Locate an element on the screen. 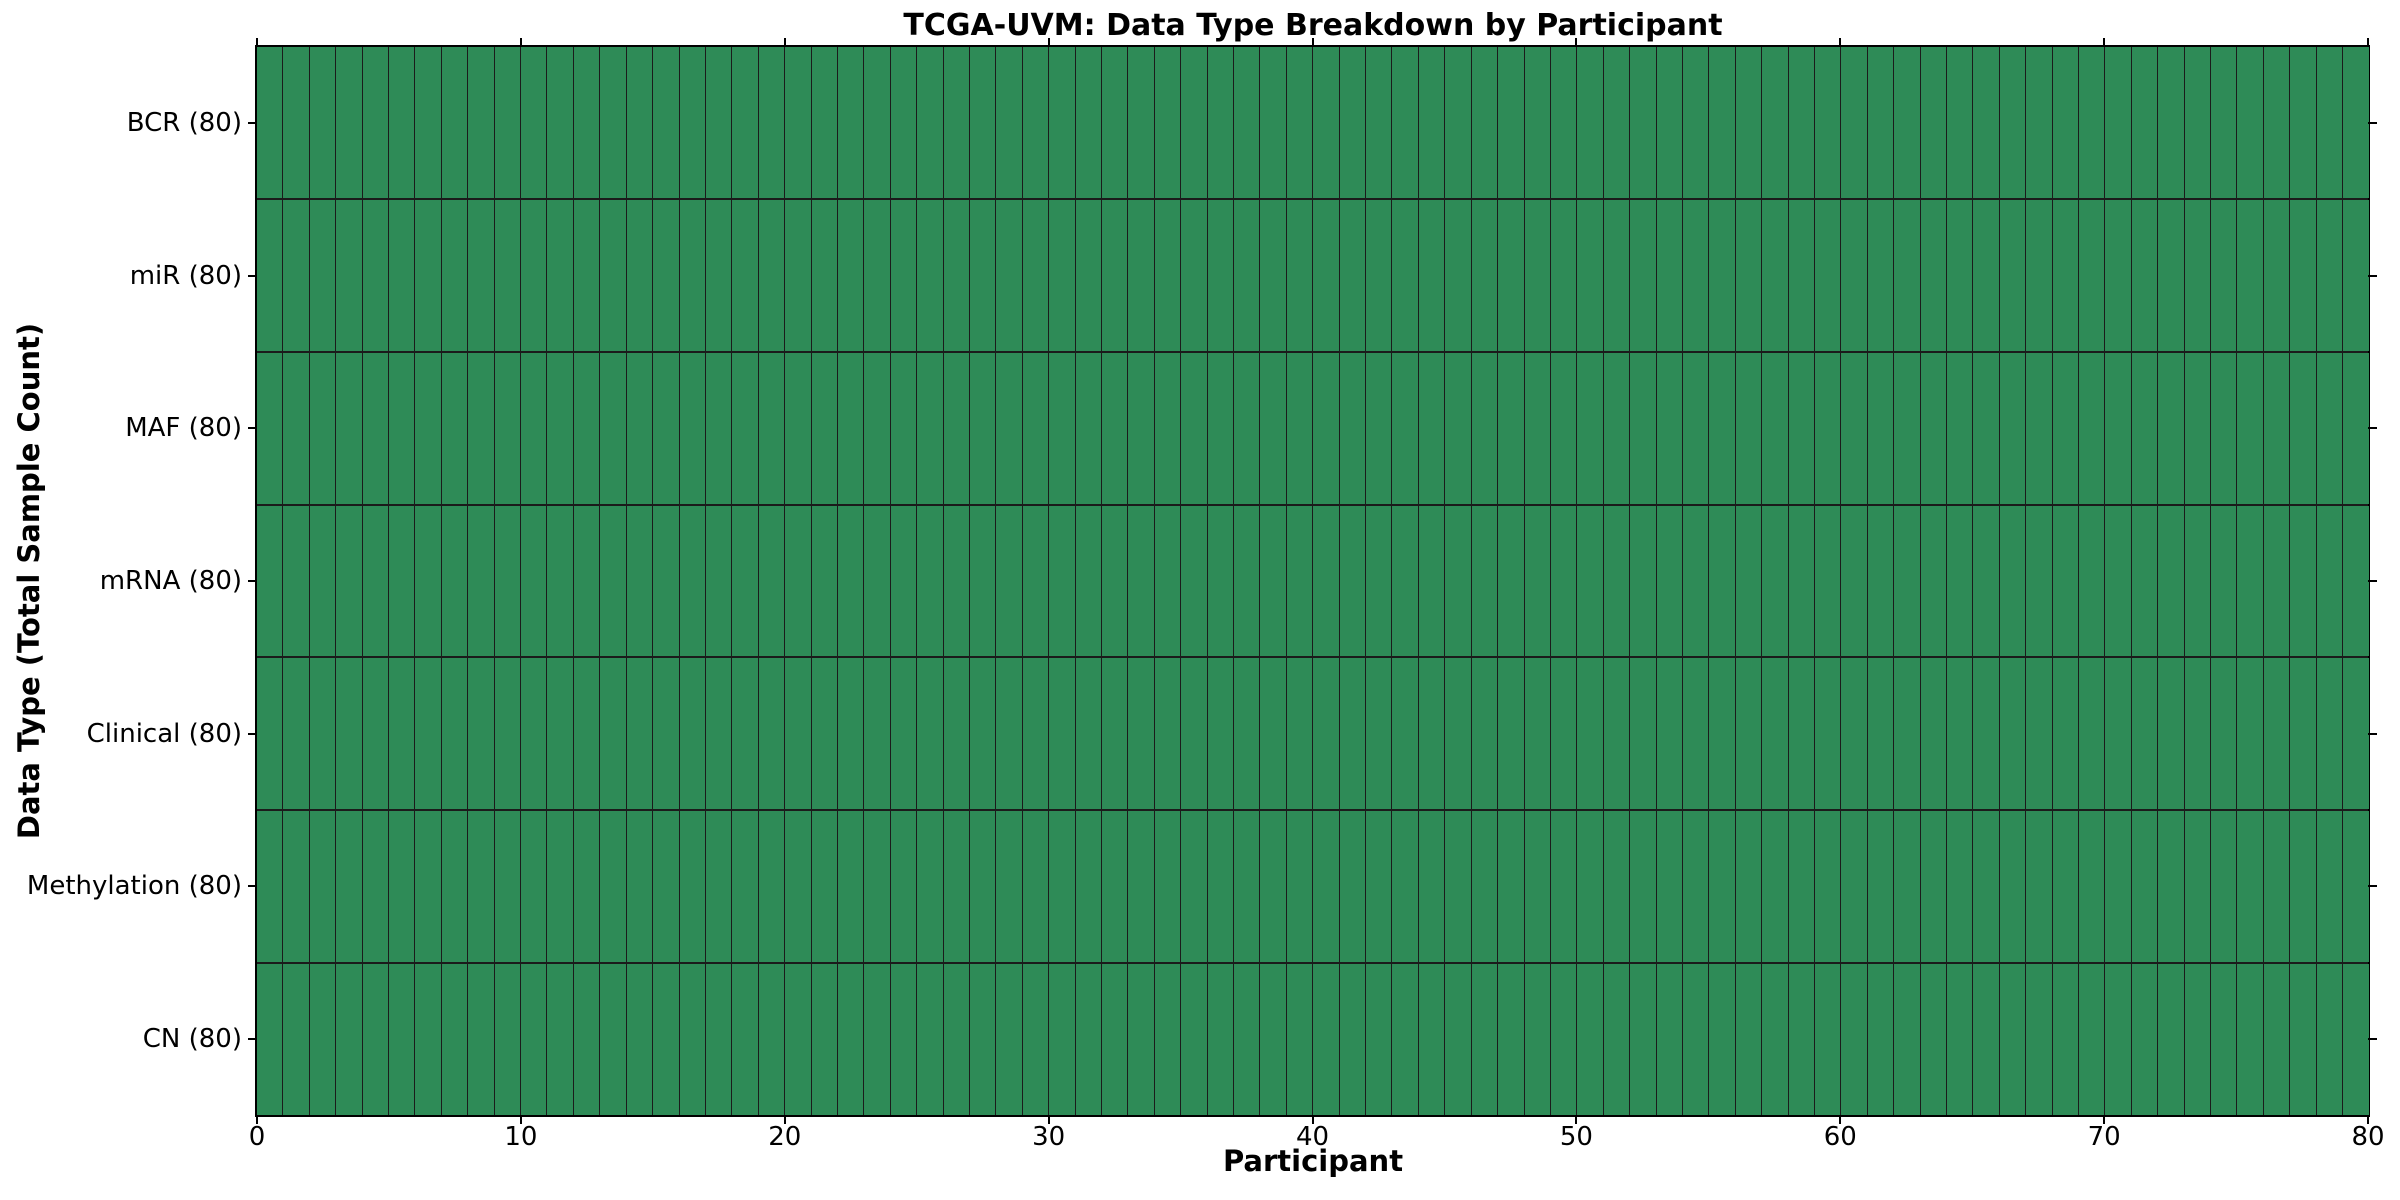  cell-CN-66-present is located at coordinates (2013, 1040).